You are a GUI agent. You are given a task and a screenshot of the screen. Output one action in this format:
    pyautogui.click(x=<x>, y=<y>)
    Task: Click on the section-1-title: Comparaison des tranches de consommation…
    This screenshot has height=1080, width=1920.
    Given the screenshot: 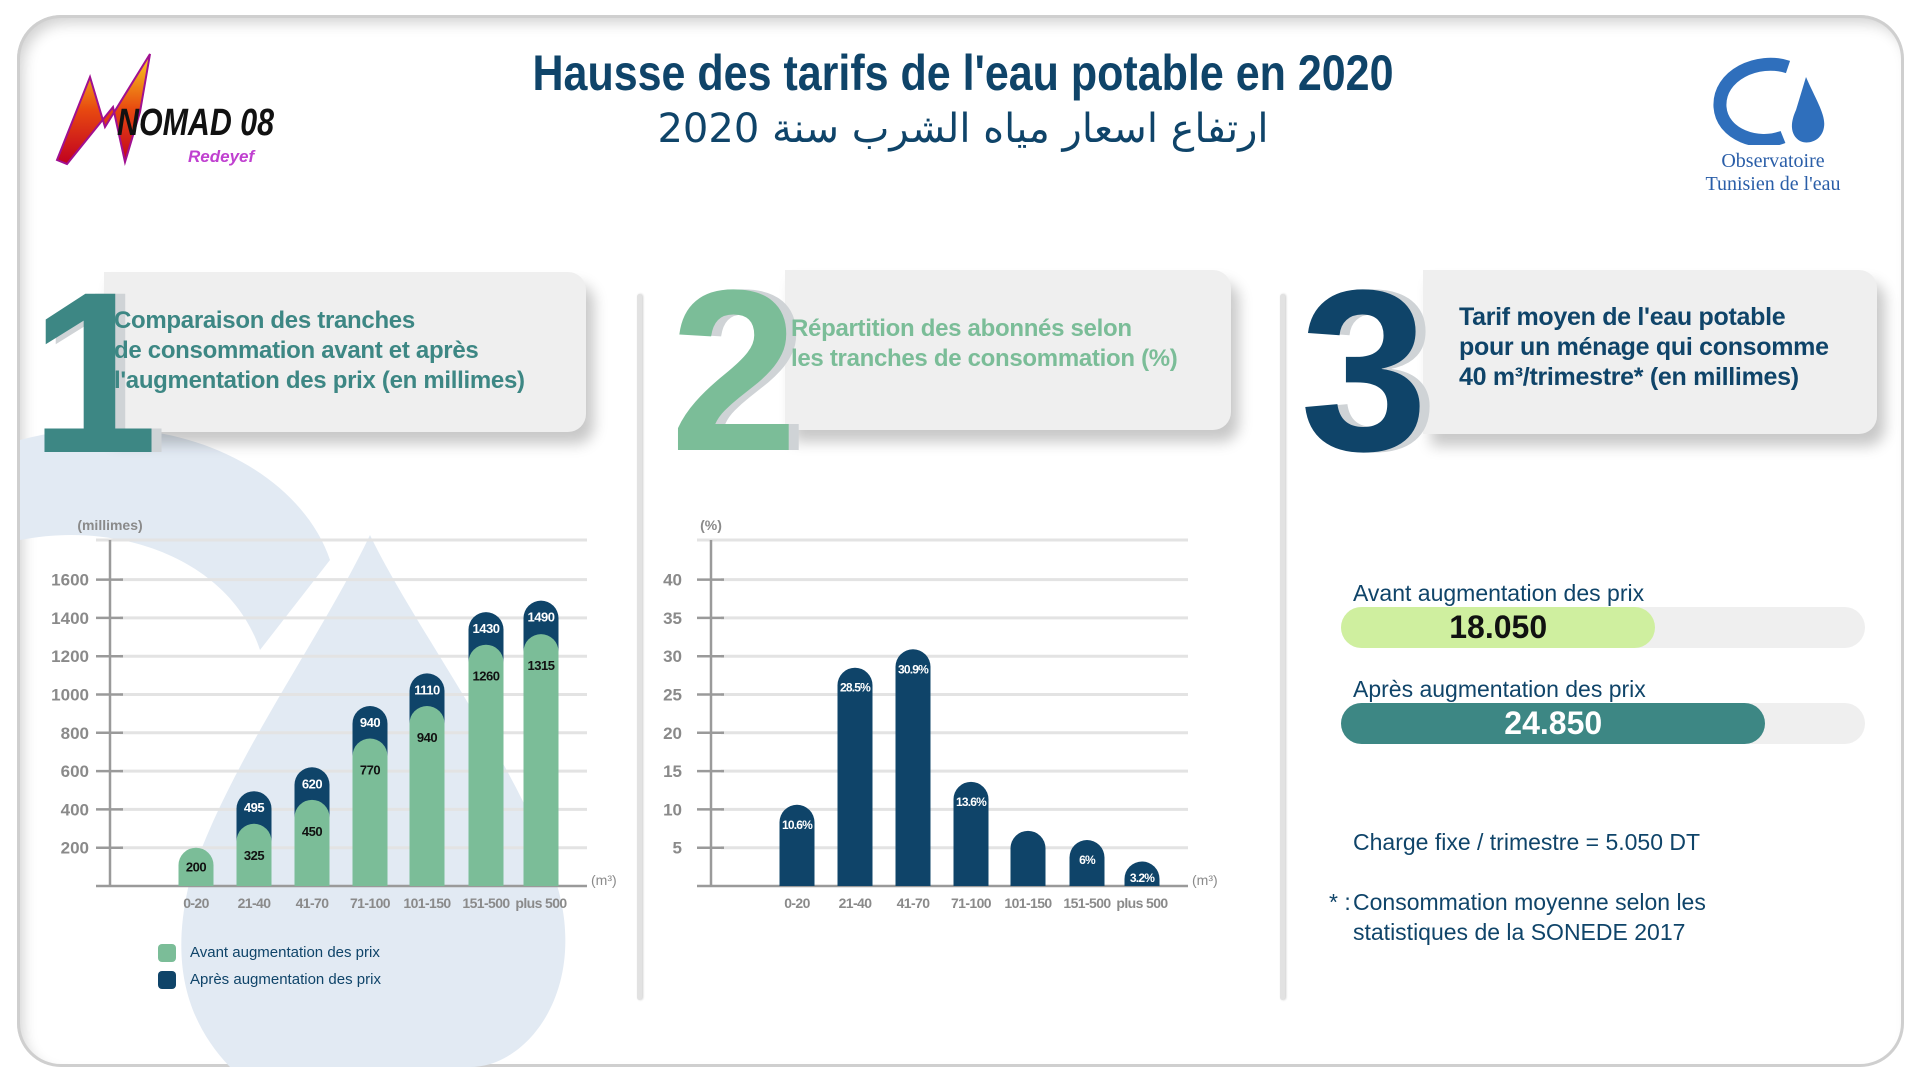 What is the action you would take?
    pyautogui.click(x=319, y=351)
    